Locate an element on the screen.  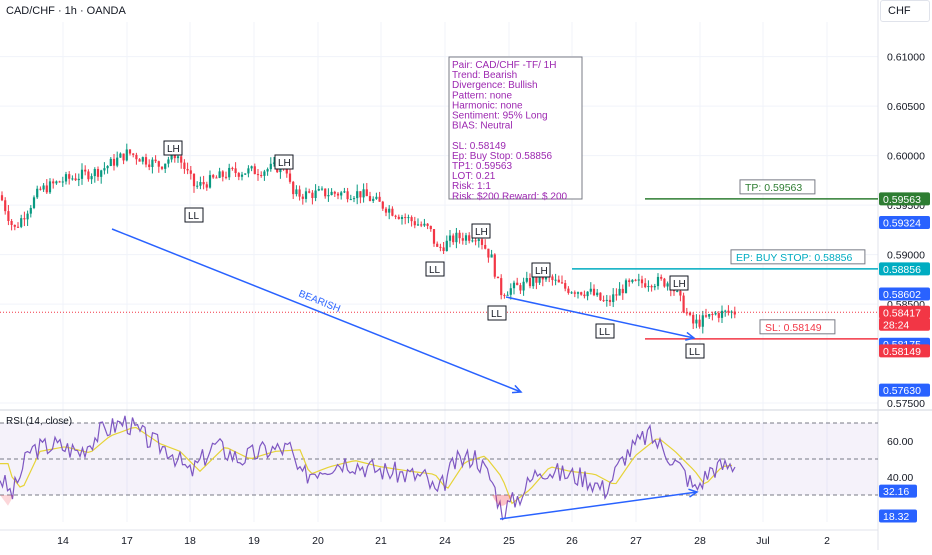
symbol-header: CAD/CHF · 1h · OANDA is located at coordinates (66, 11).